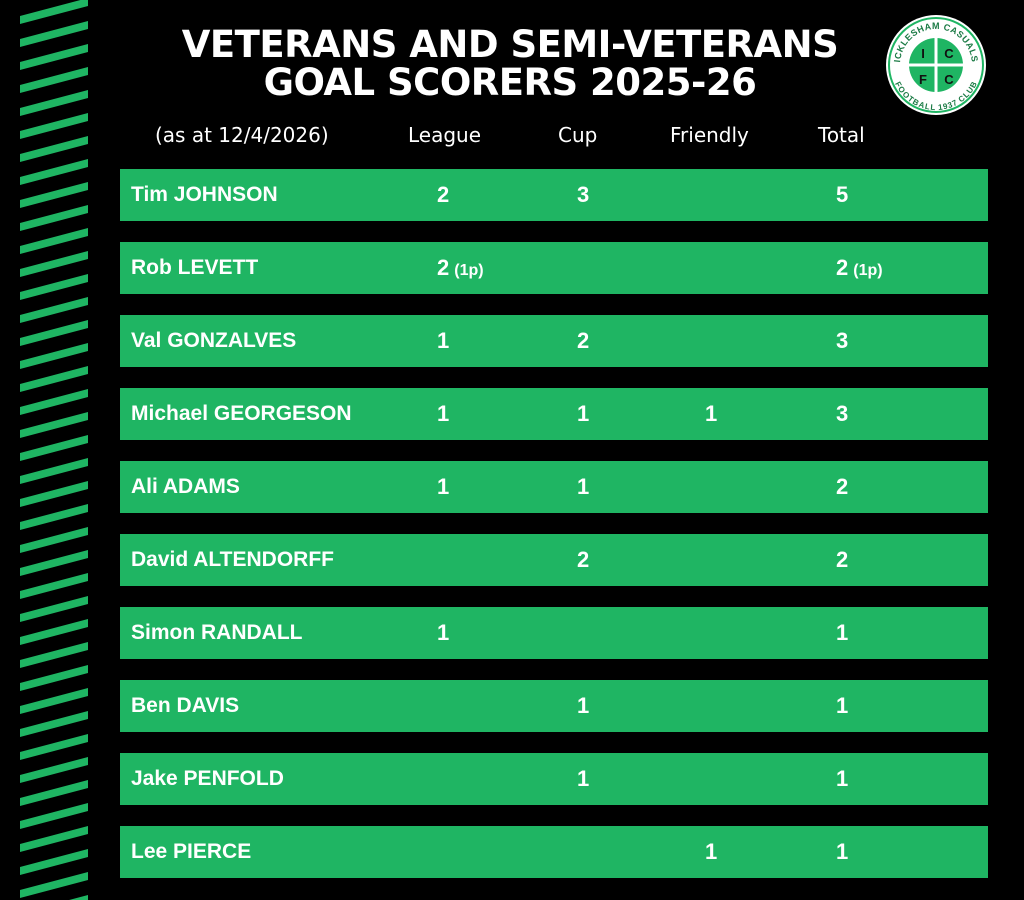  What do you see at coordinates (841, 135) in the screenshot?
I see `column-header-total: Total` at bounding box center [841, 135].